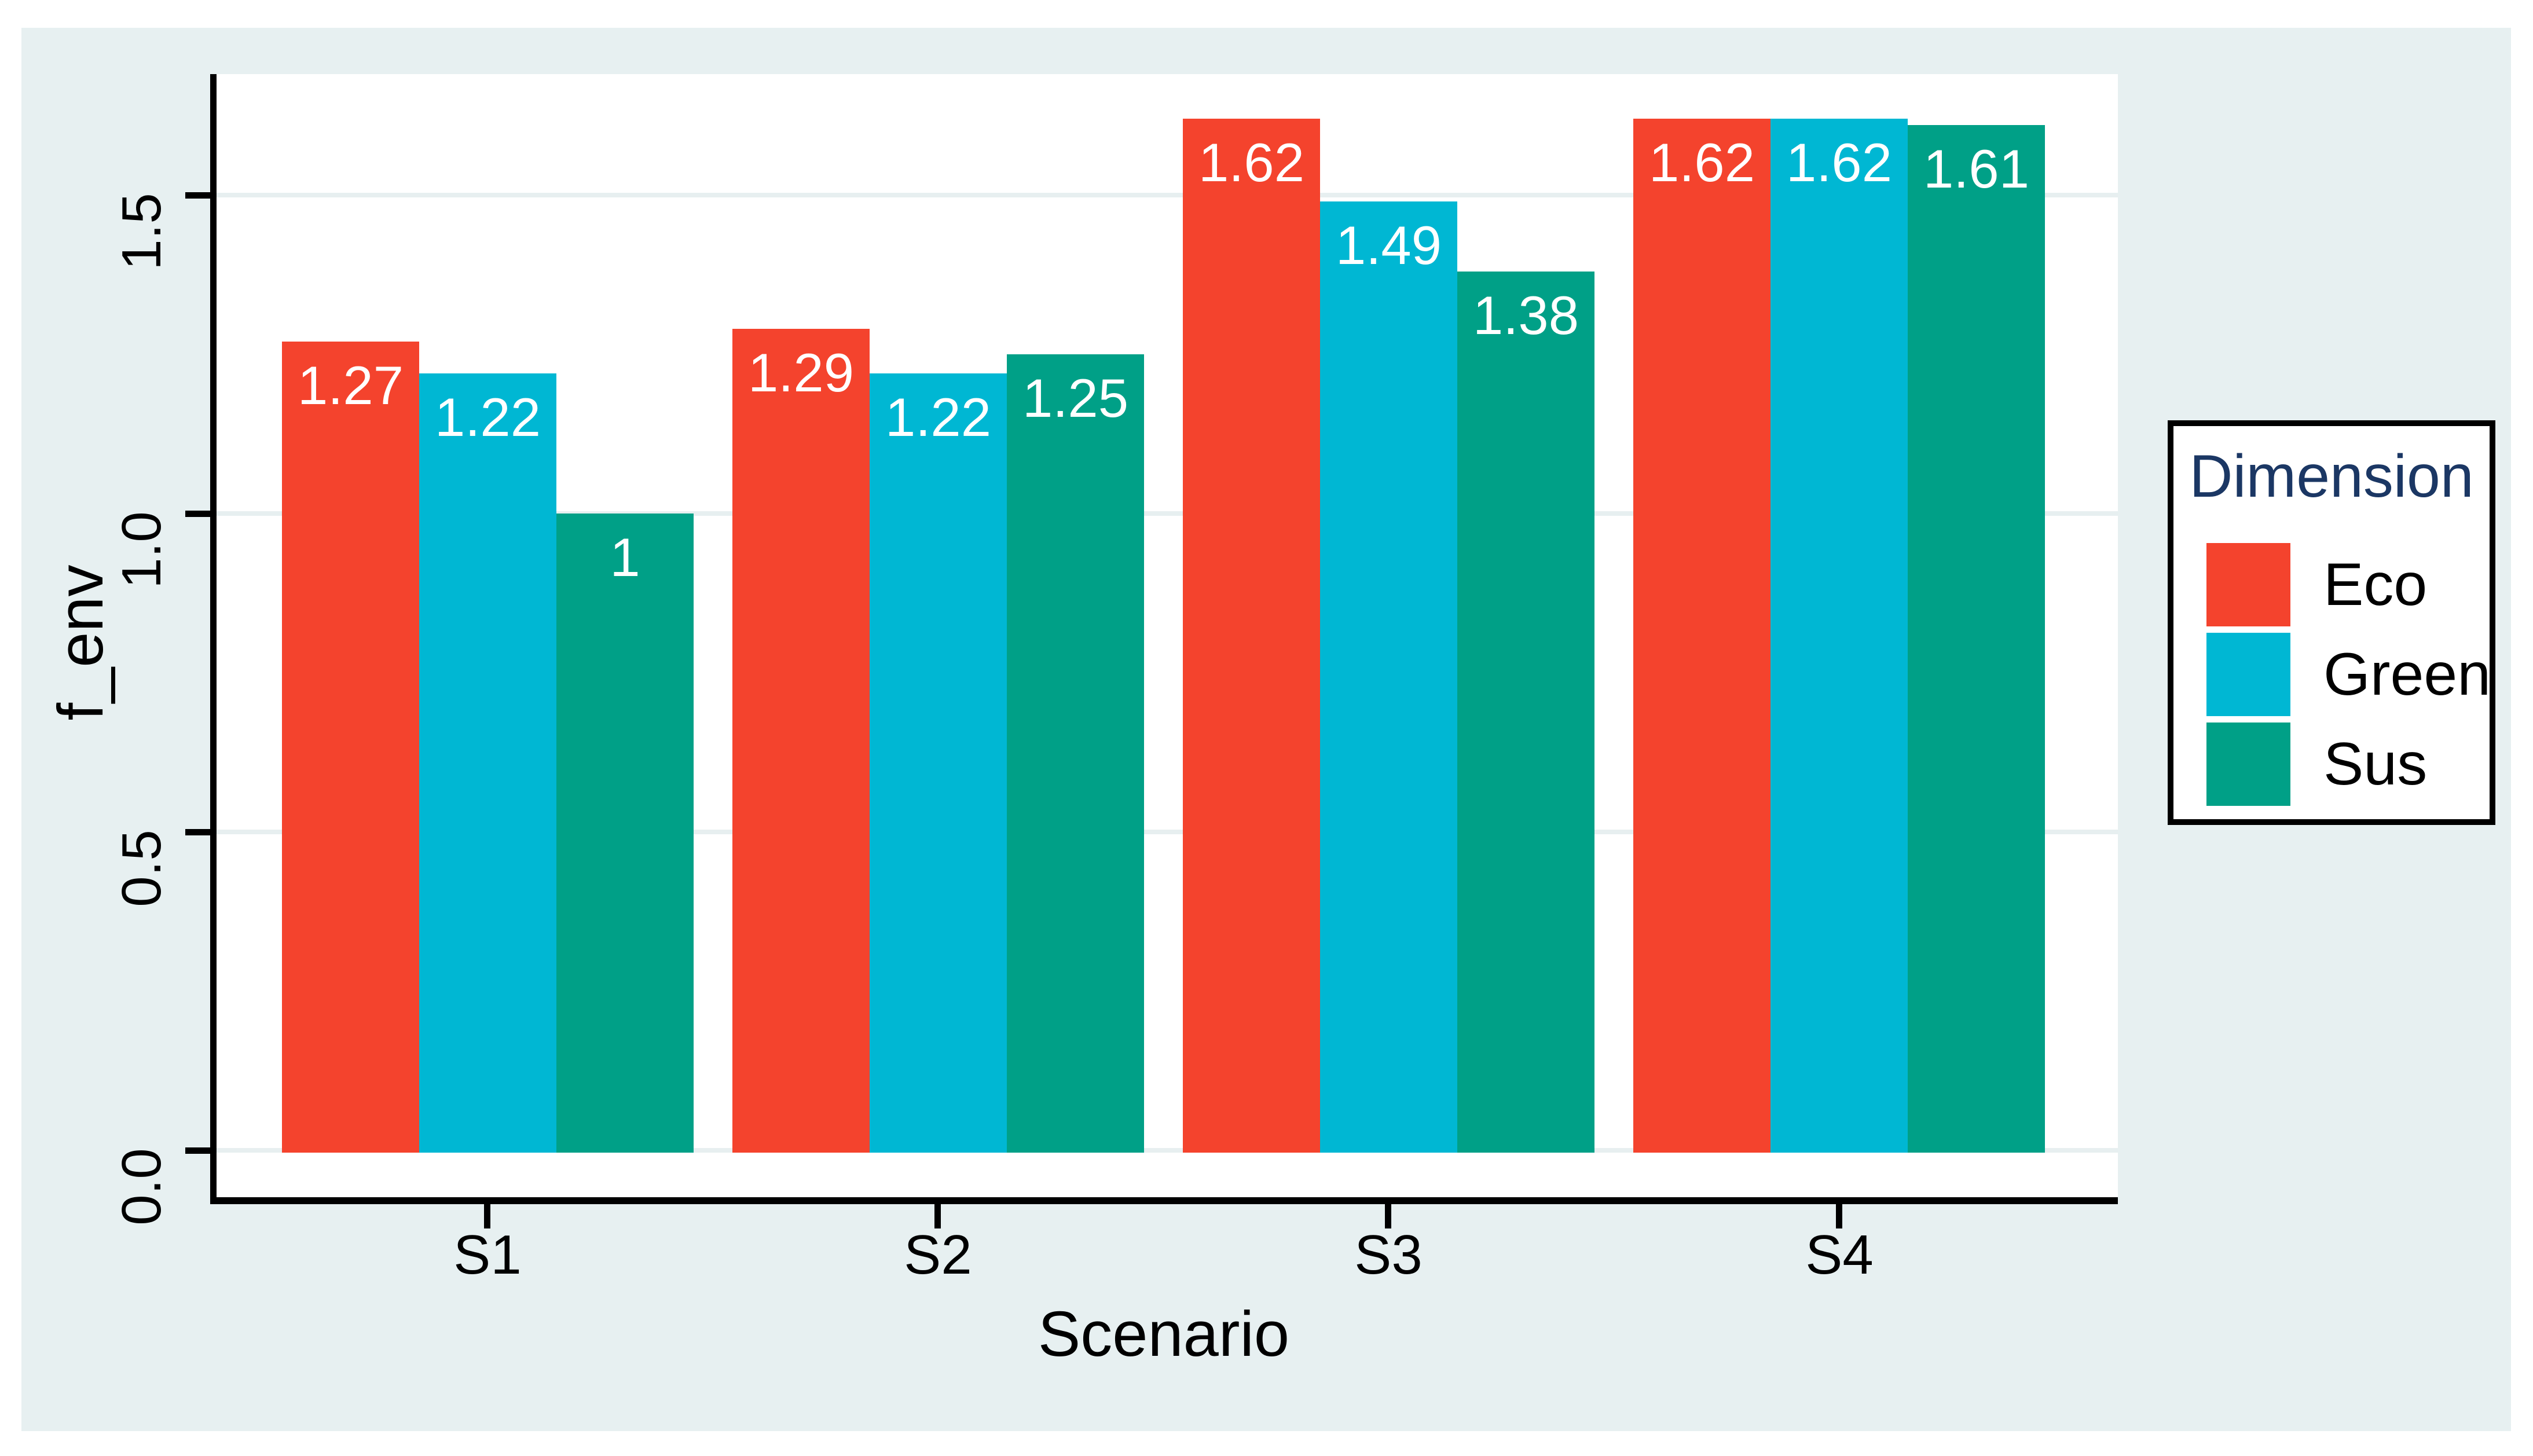 This screenshot has width=2533, height=1456. Describe the element at coordinates (142, 550) in the screenshot. I see `y-tick-label-1-0: 1.0` at that location.